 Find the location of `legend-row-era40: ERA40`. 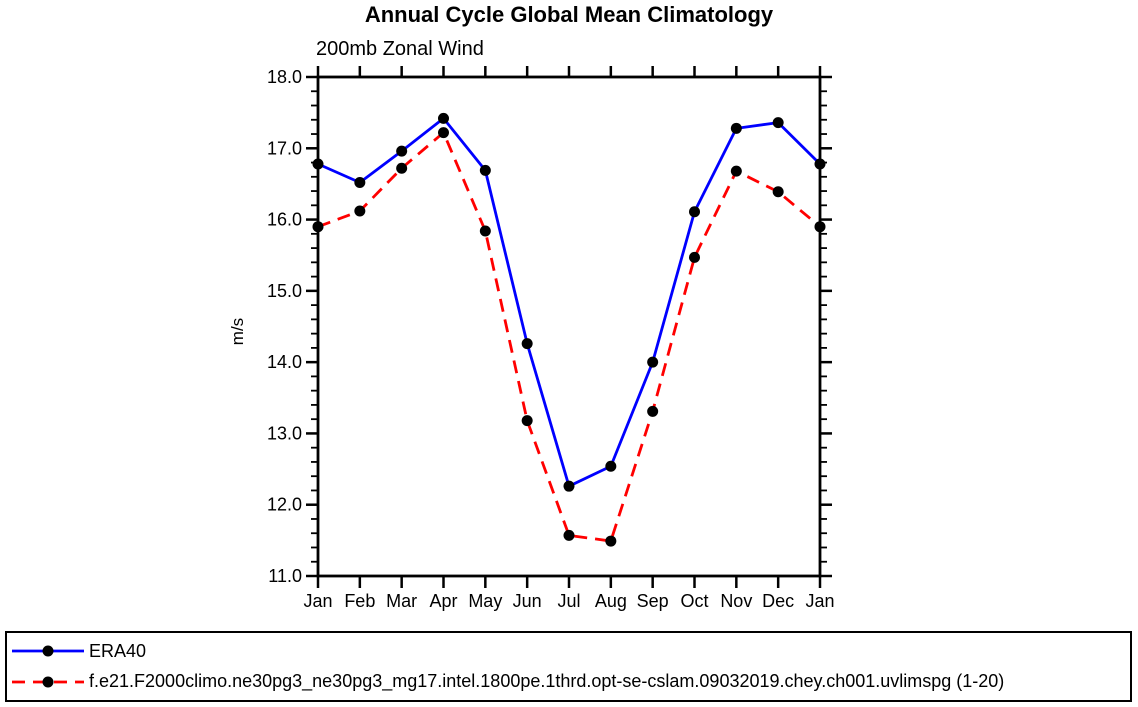

legend-row-era40: ERA40 is located at coordinates (568, 651).